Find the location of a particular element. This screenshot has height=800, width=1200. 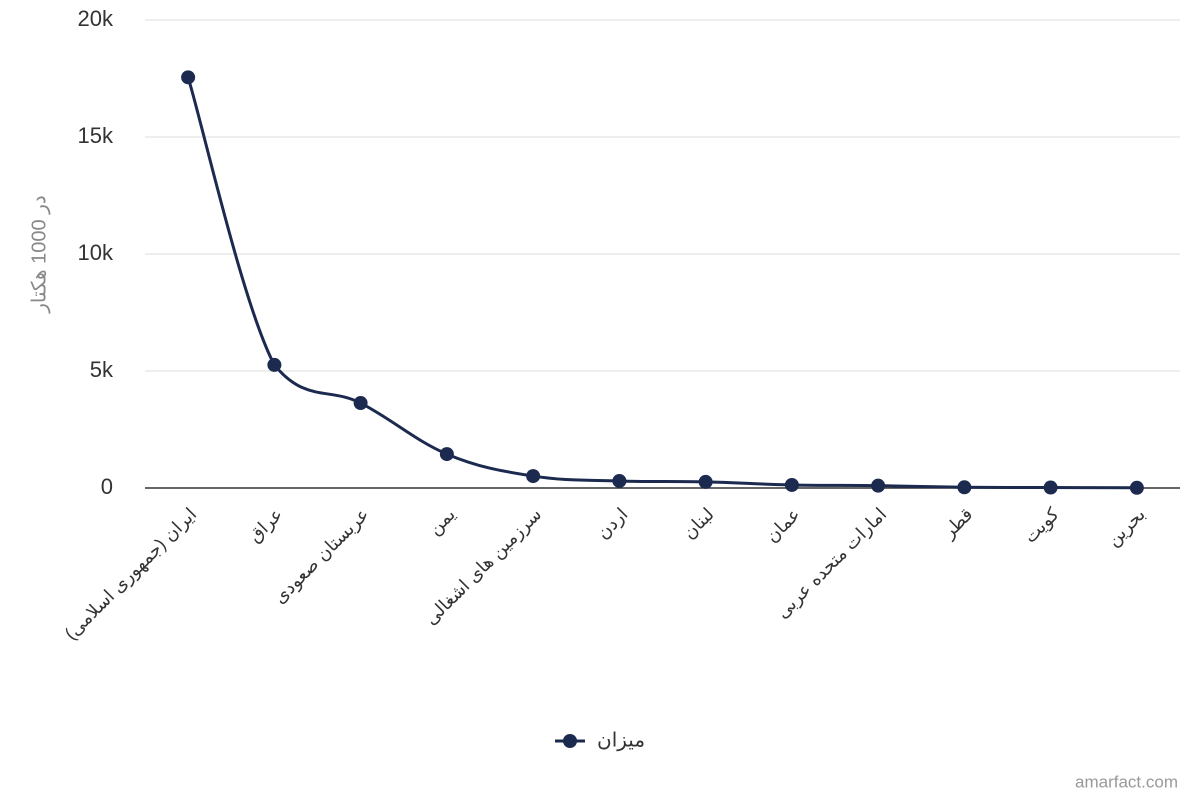

y-tick-label: 10k is located at coordinates (96, 252).